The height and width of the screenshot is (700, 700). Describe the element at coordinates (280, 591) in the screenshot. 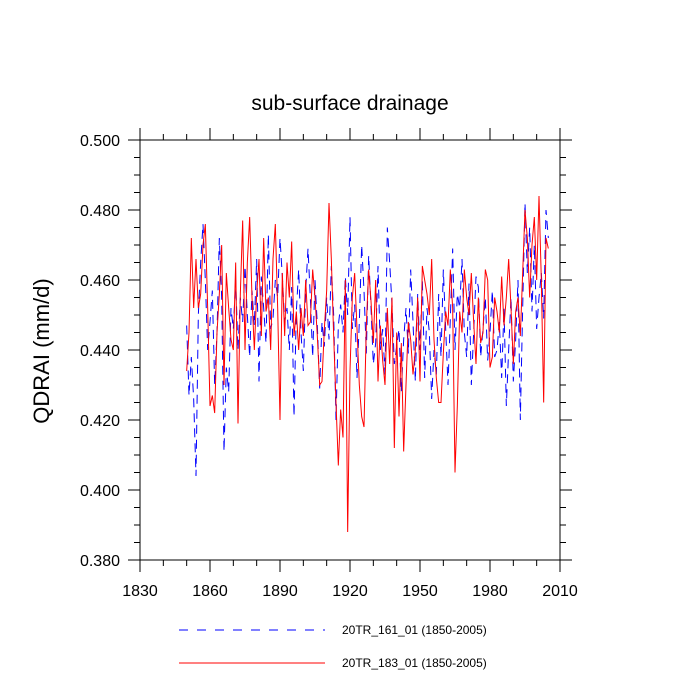

I see `x-tick-label: 1890` at that location.